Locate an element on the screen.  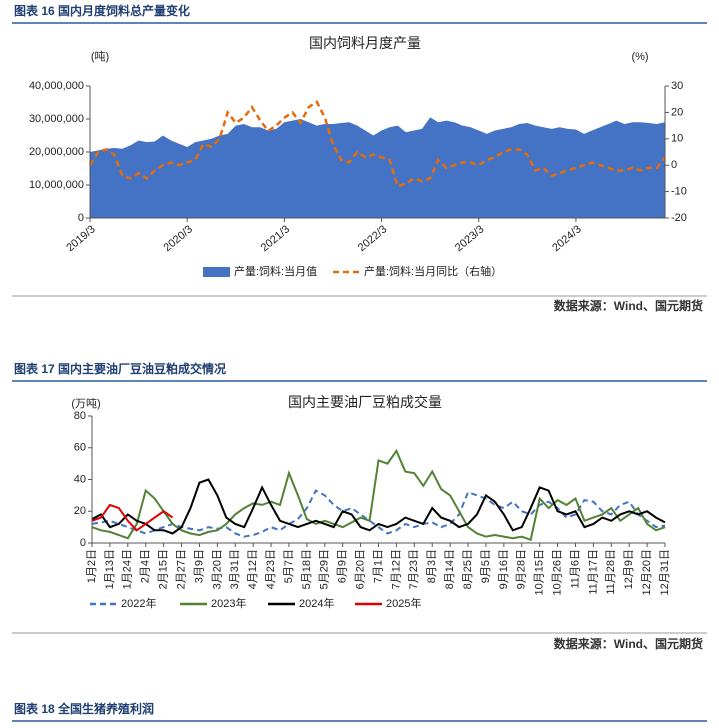
x-tick-label: 2022/3 is located at coordinates (372, 238).